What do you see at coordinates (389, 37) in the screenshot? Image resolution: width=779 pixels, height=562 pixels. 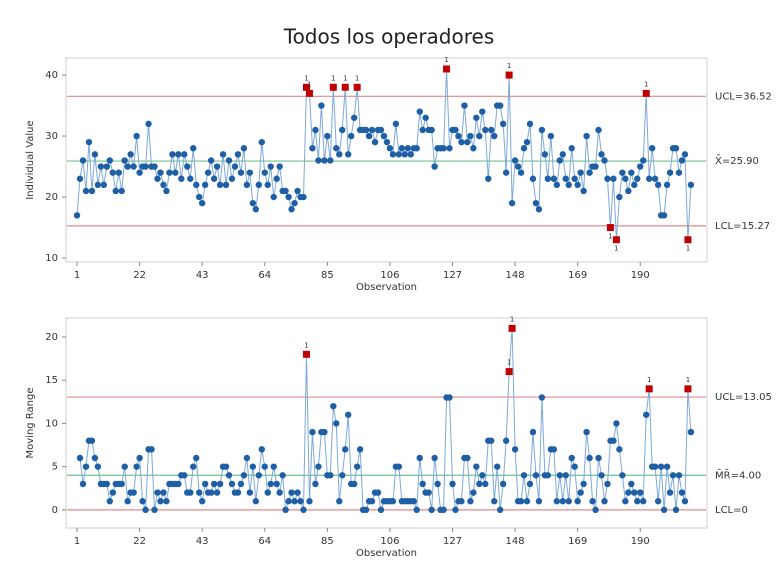 I see `chart-title: Todos los operadores` at bounding box center [389, 37].